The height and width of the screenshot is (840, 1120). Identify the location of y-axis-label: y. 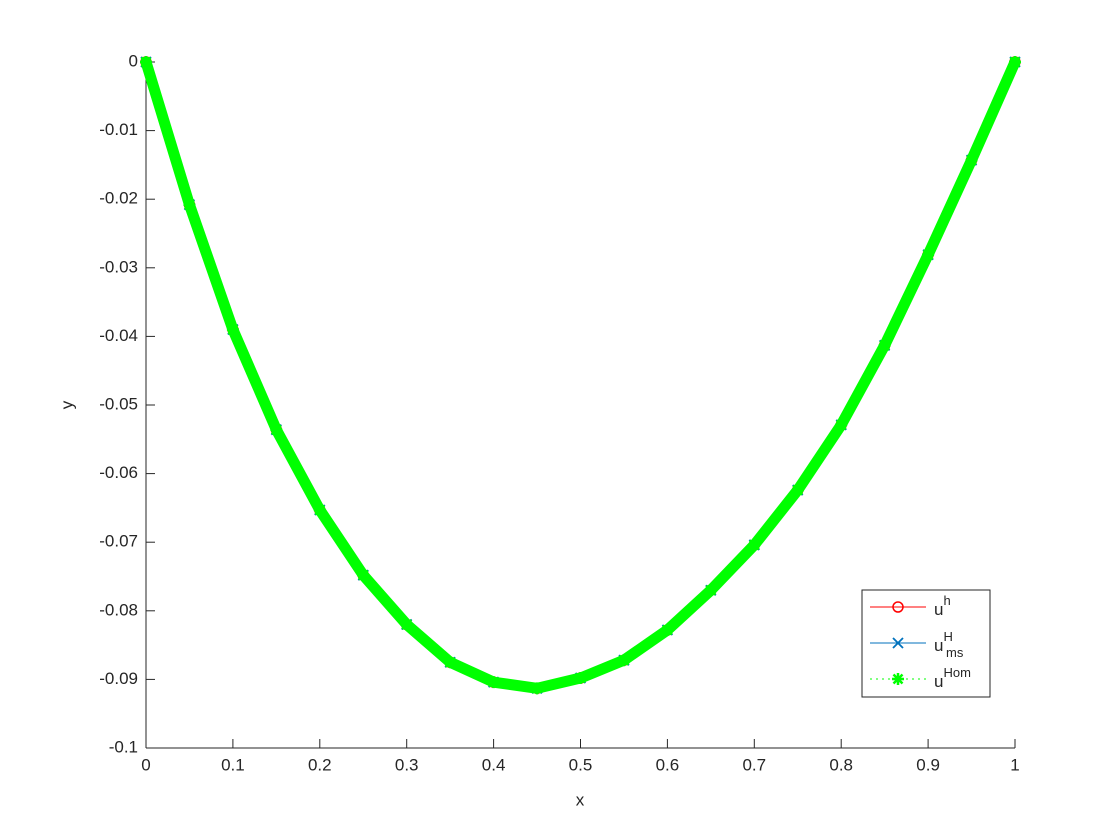
(66, 404).